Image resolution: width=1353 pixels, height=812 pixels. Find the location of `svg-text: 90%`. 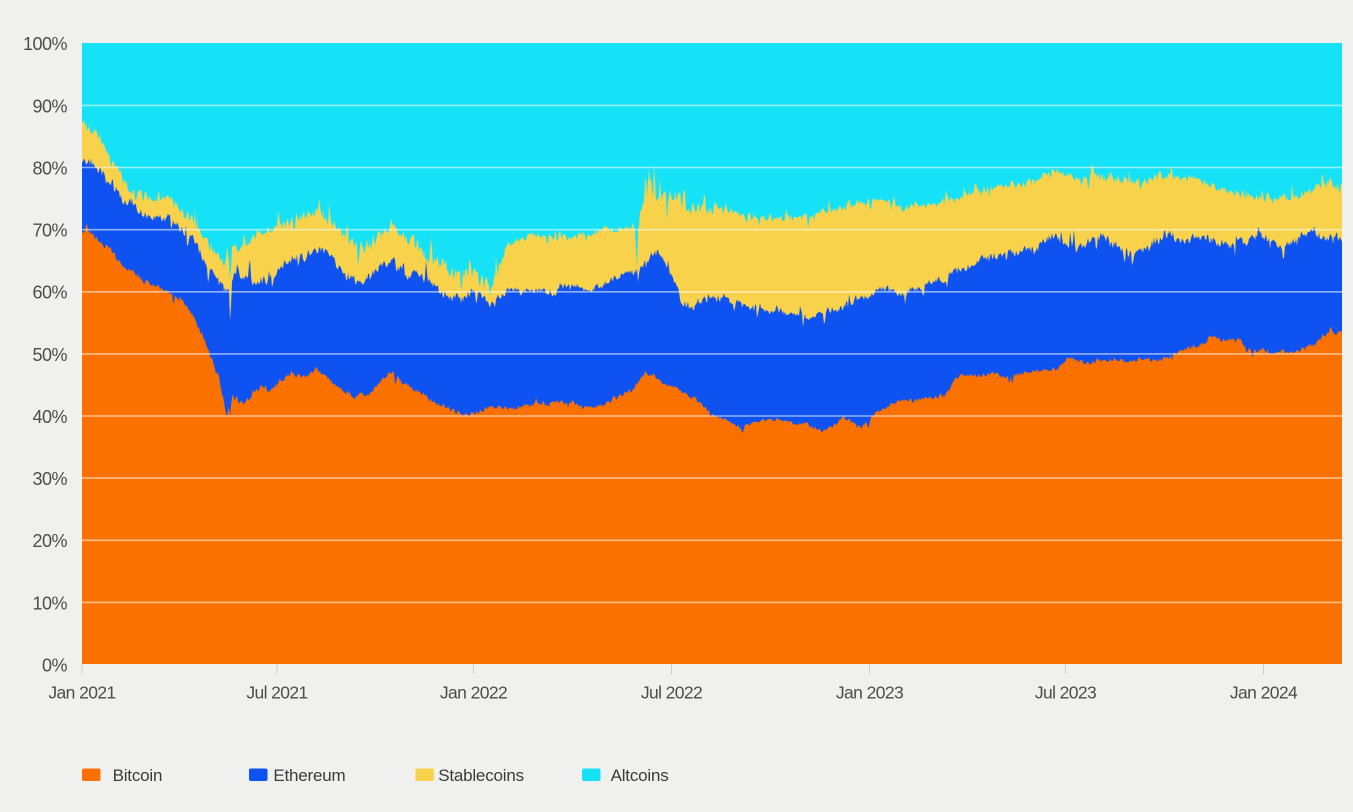

svg-text: 90% is located at coordinates (49, 106).